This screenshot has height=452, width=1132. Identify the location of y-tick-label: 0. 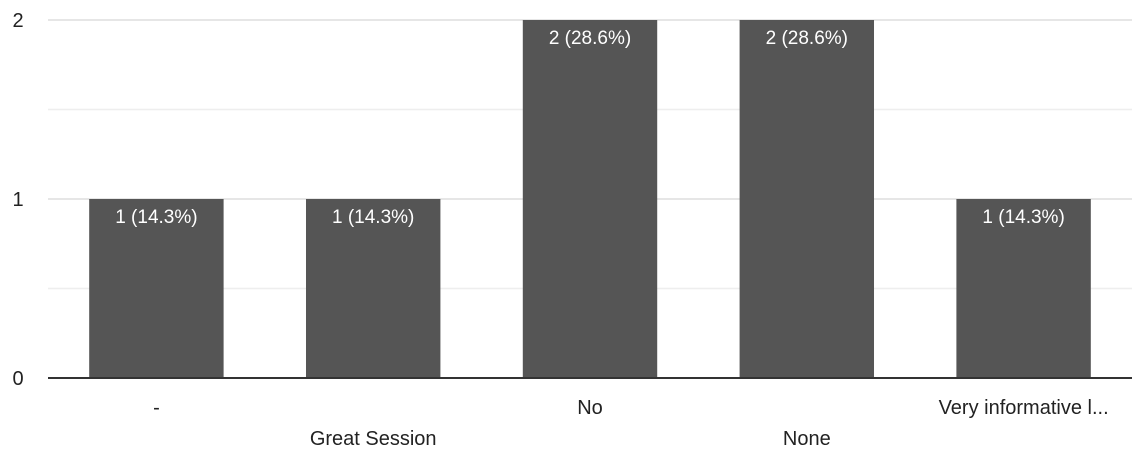
(17, 379).